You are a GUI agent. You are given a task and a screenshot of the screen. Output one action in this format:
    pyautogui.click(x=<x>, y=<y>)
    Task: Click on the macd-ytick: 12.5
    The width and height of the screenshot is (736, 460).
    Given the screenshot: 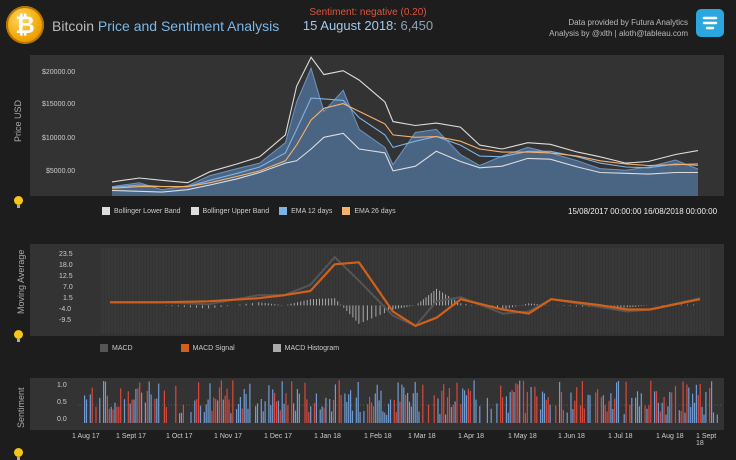 What is the action you would take?
    pyautogui.click(x=66, y=276)
    